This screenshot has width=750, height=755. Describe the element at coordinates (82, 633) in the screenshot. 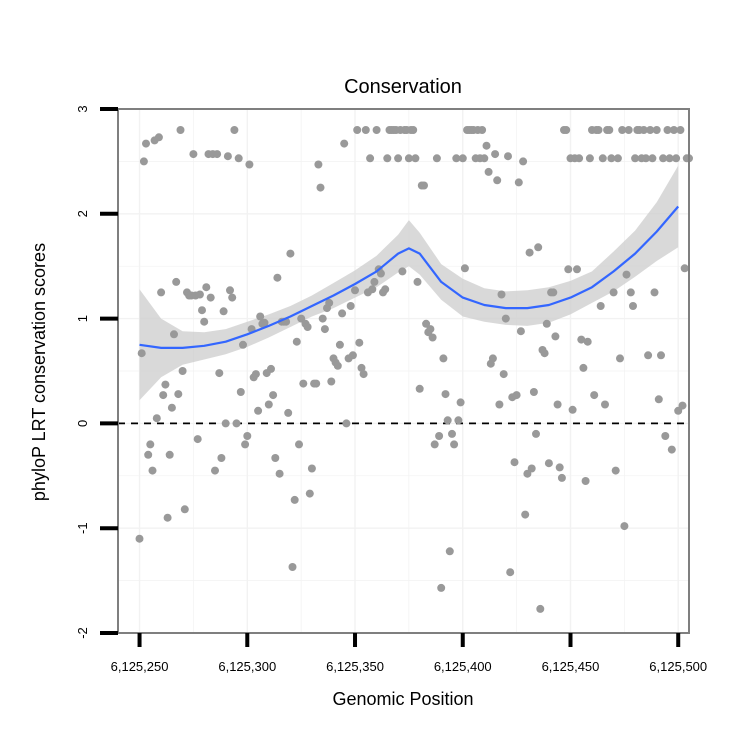

I see `y-tick-label: -2` at that location.